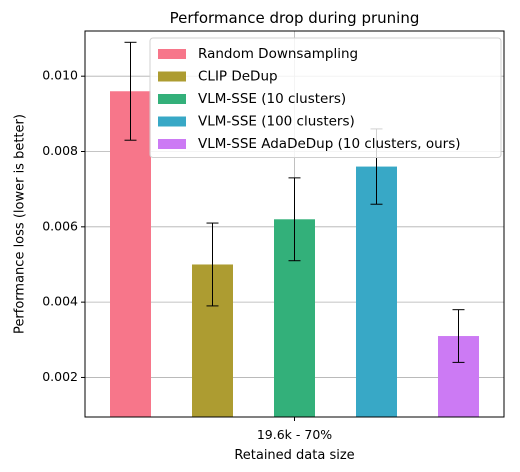  What do you see at coordinates (278, 54) in the screenshot?
I see `legend-label: Random Downsampling` at bounding box center [278, 54].